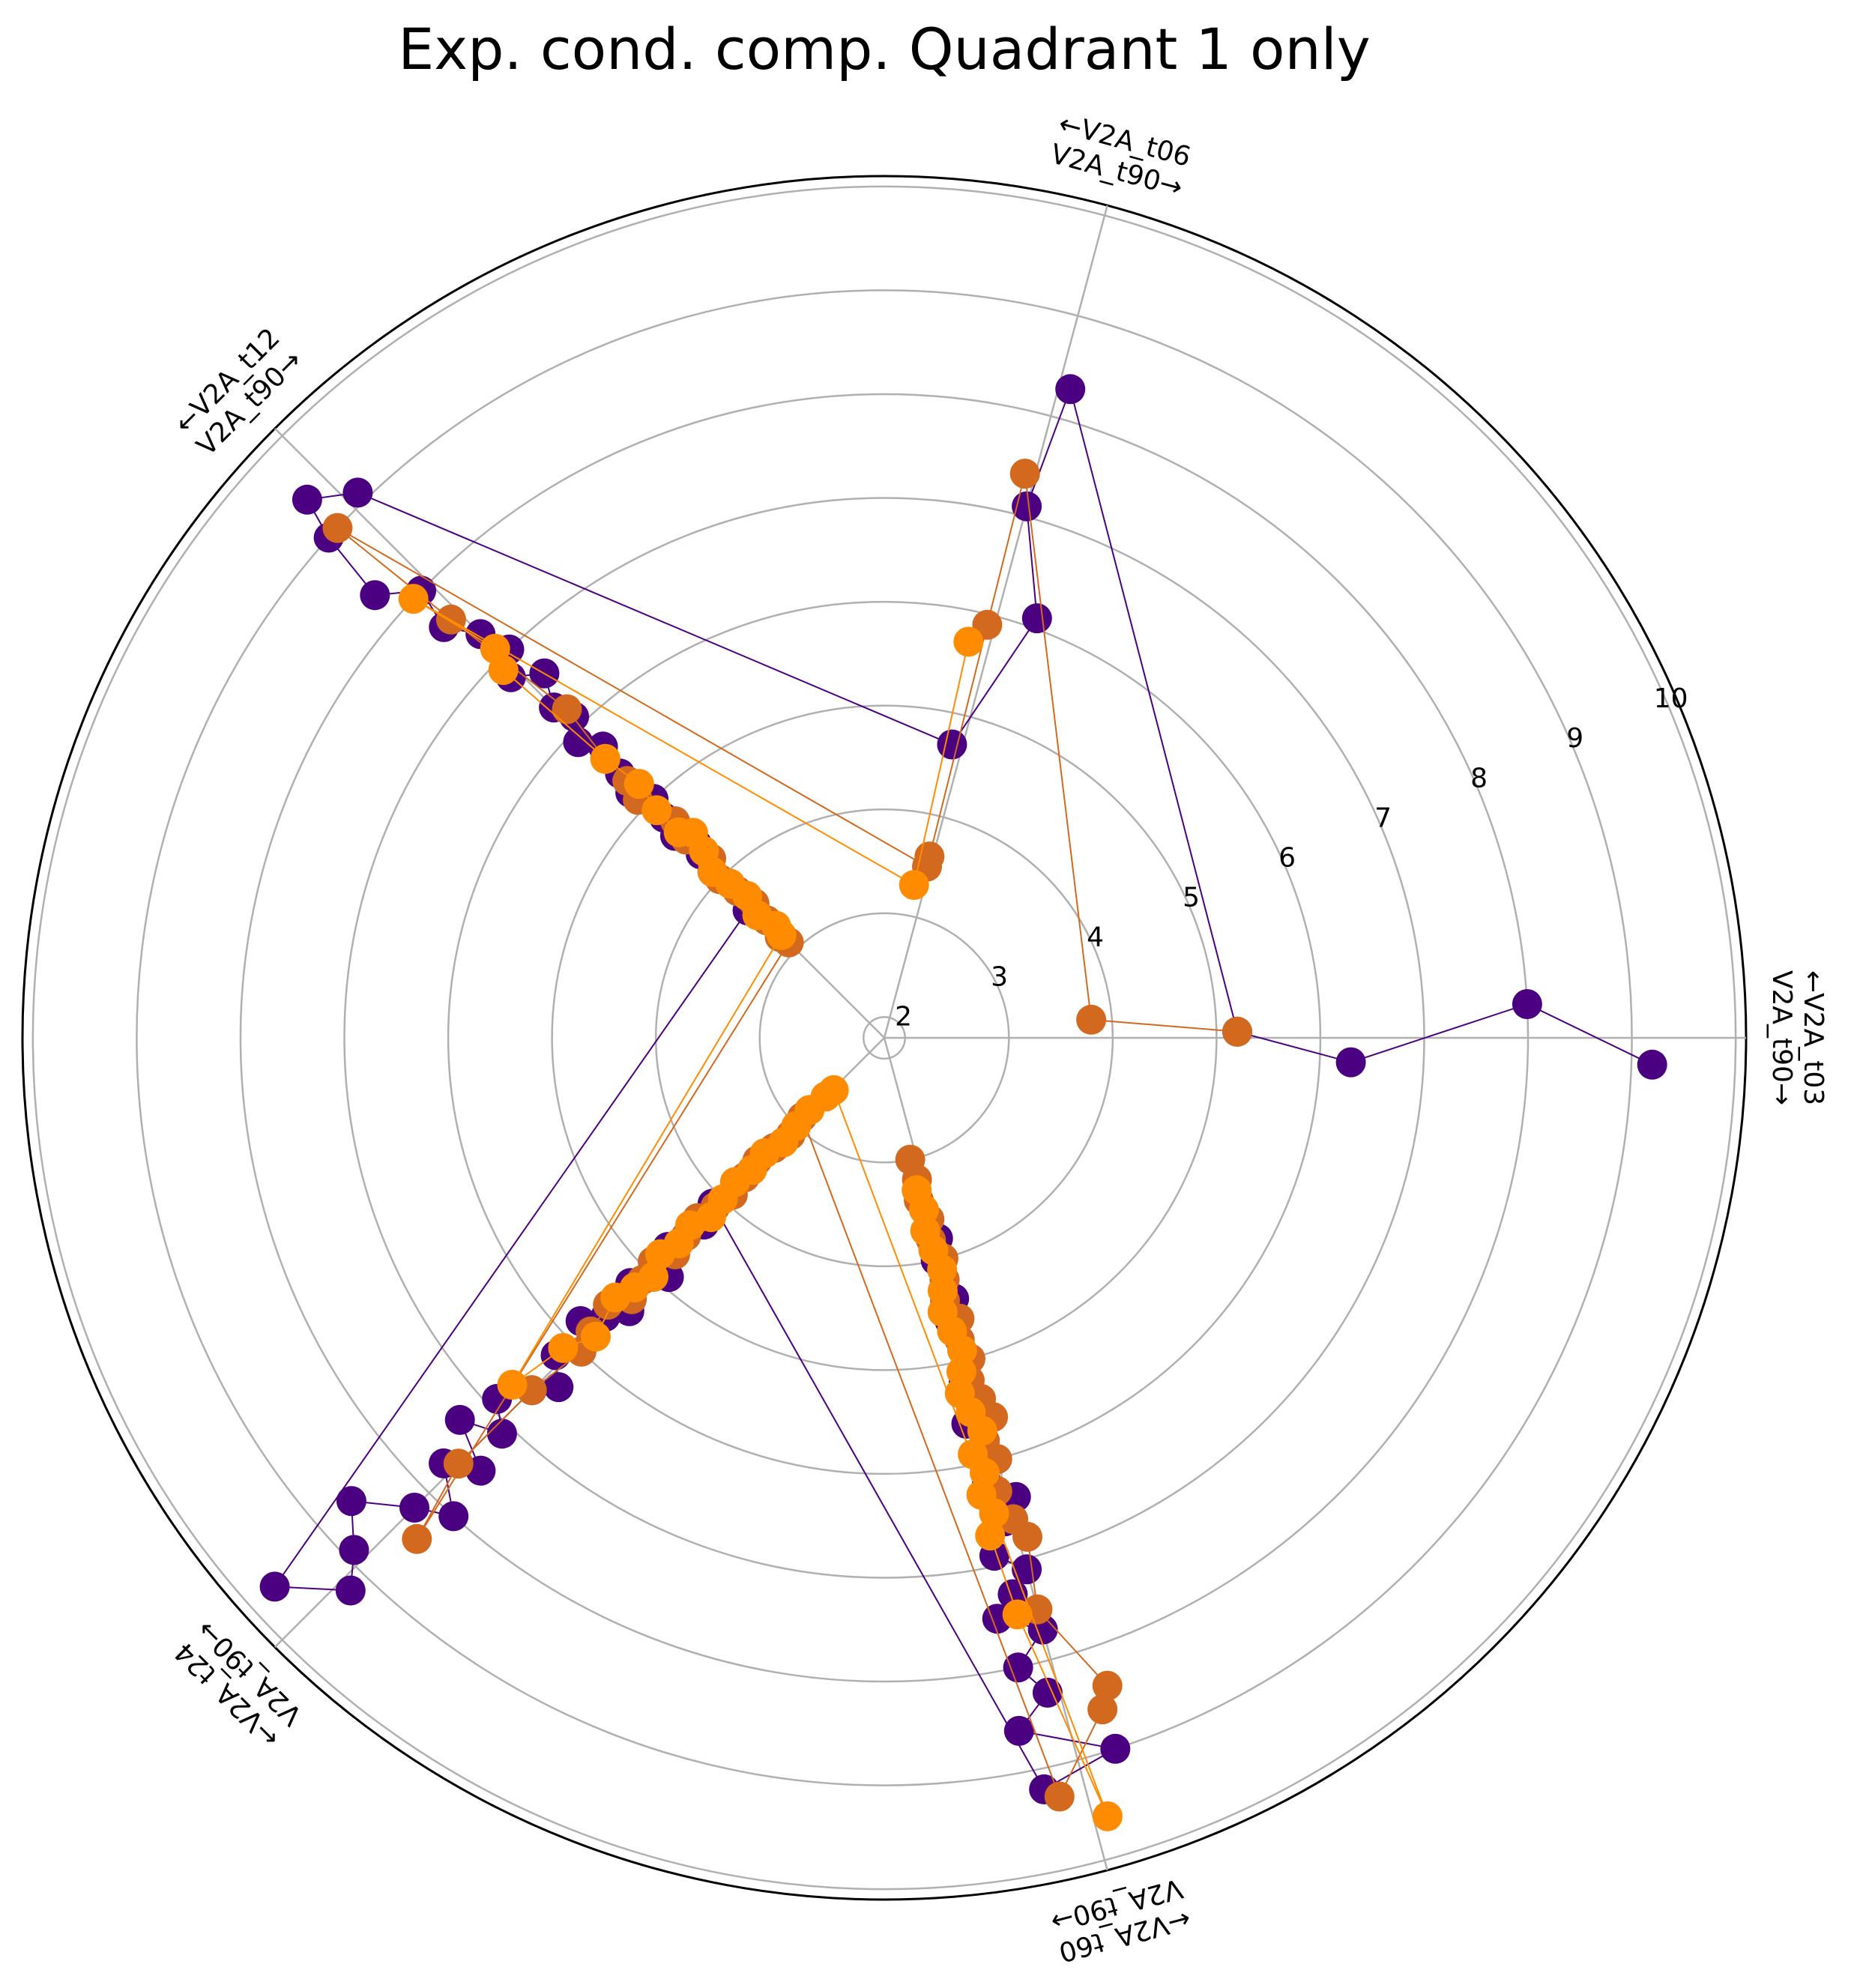  I want to click on r-tick-label-10: 10, so click(1671, 699).